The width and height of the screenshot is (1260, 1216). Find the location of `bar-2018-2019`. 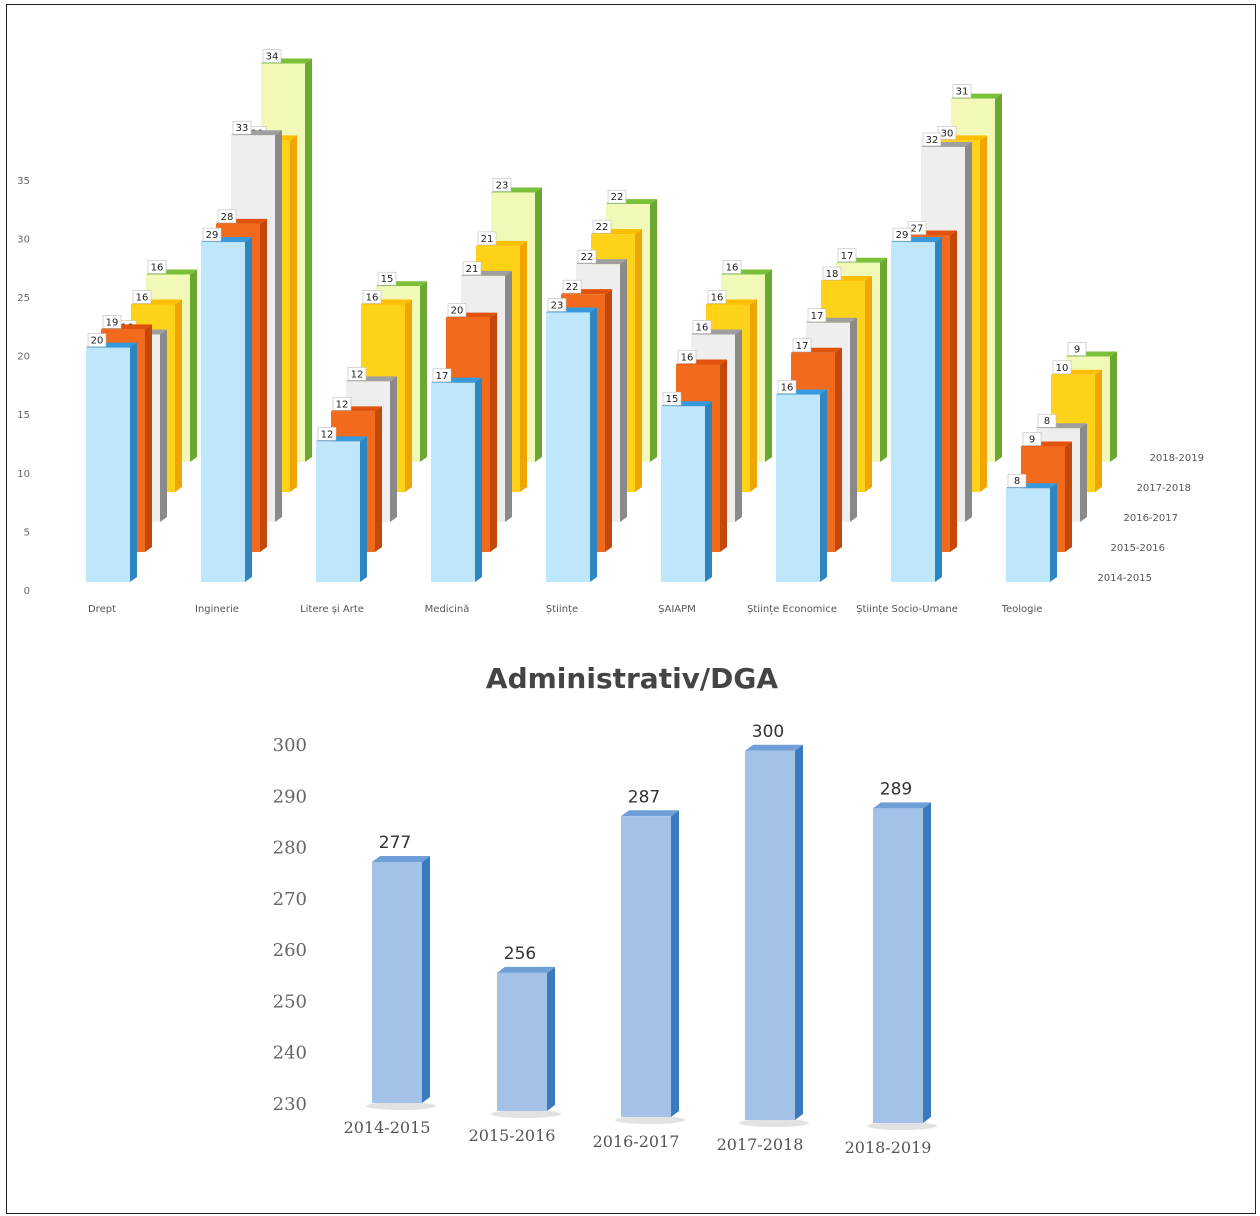

bar-2018-2019 is located at coordinates (898, 965).